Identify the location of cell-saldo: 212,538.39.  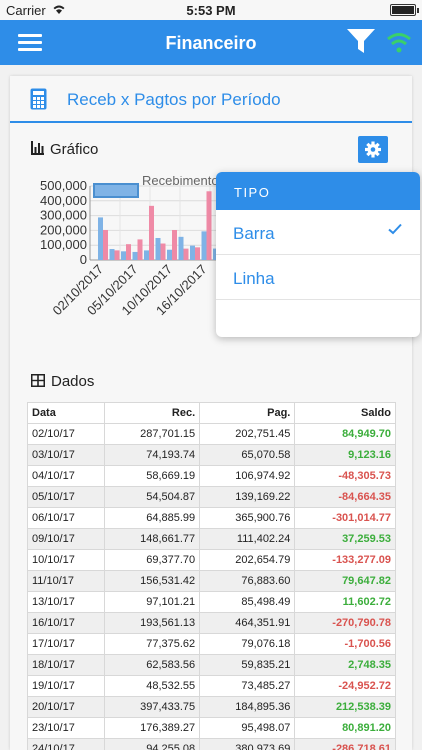
(345, 707).